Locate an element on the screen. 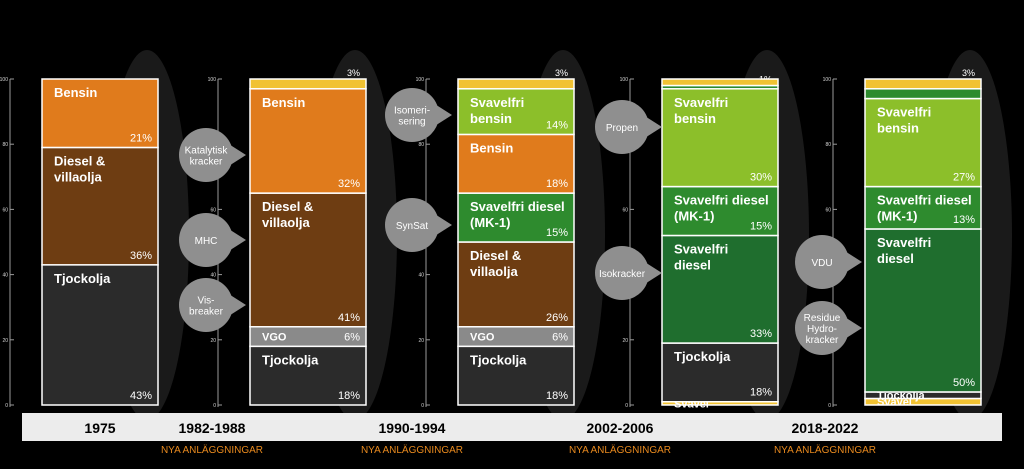  bubble-label: Isomeri-sering is located at coordinates (412, 117).